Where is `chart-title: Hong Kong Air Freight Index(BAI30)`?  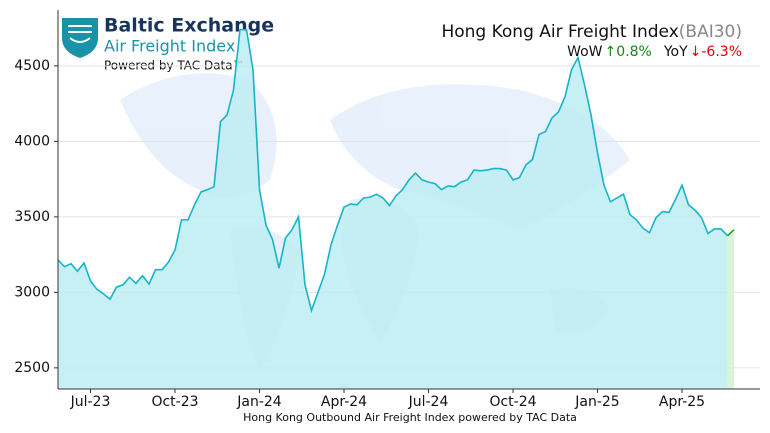 chart-title: Hong Kong Air Freight Index(BAI30) is located at coordinates (591, 32).